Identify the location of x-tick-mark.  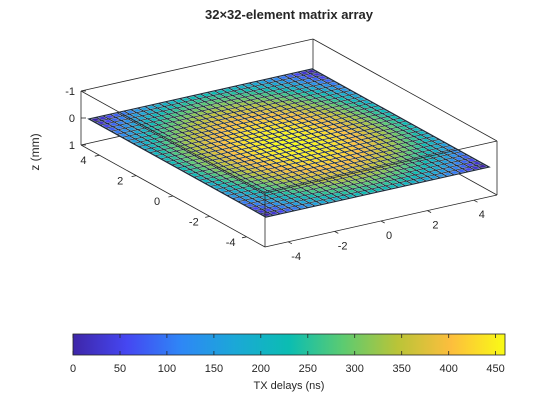
(134, 176).